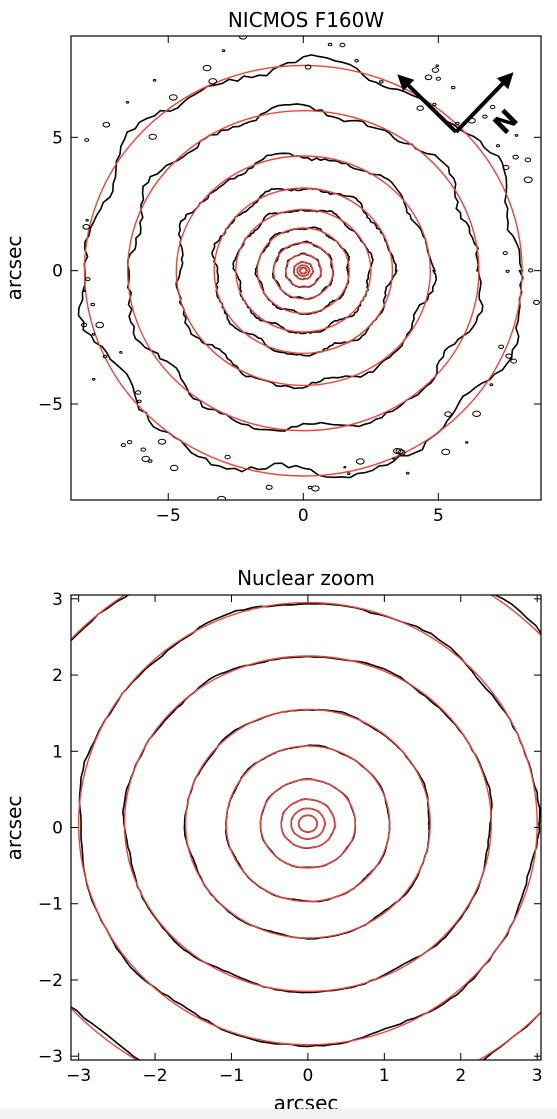  I want to click on x-tick-label: −3, so click(78, 1076).